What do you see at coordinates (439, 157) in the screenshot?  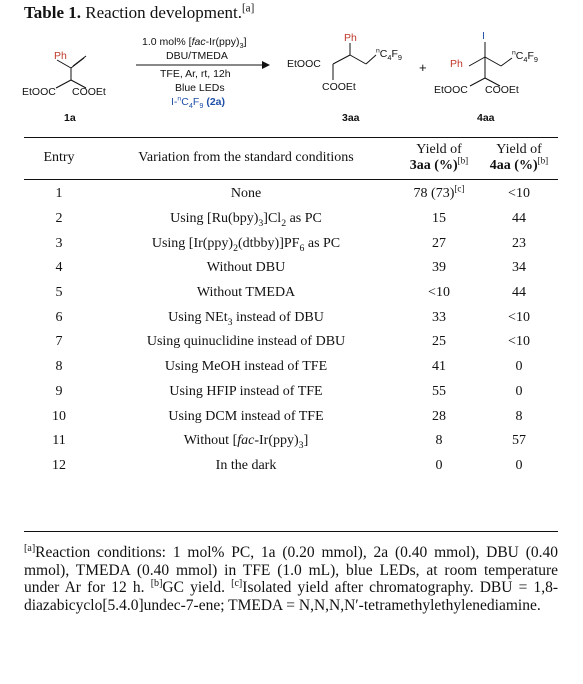 I see `header-yield-3aa: Yield of 3aa (%)[b]` at bounding box center [439, 157].